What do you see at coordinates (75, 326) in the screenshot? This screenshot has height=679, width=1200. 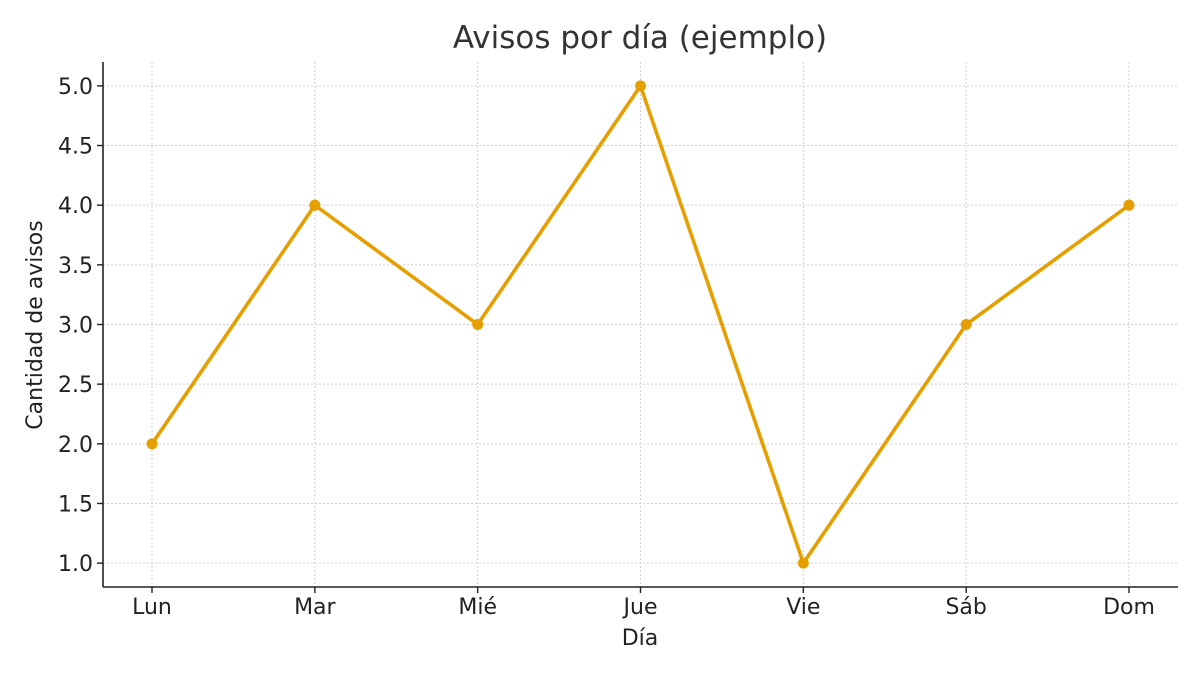 I see `y-tick-label: 3.0` at bounding box center [75, 326].